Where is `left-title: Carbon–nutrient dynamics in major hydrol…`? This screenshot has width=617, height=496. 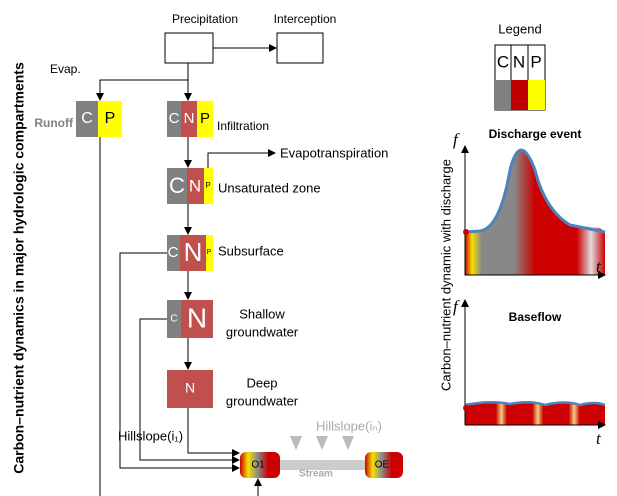
left-title: Carbon–nutrient dynamics in major hydrol… is located at coordinates (19, 268).